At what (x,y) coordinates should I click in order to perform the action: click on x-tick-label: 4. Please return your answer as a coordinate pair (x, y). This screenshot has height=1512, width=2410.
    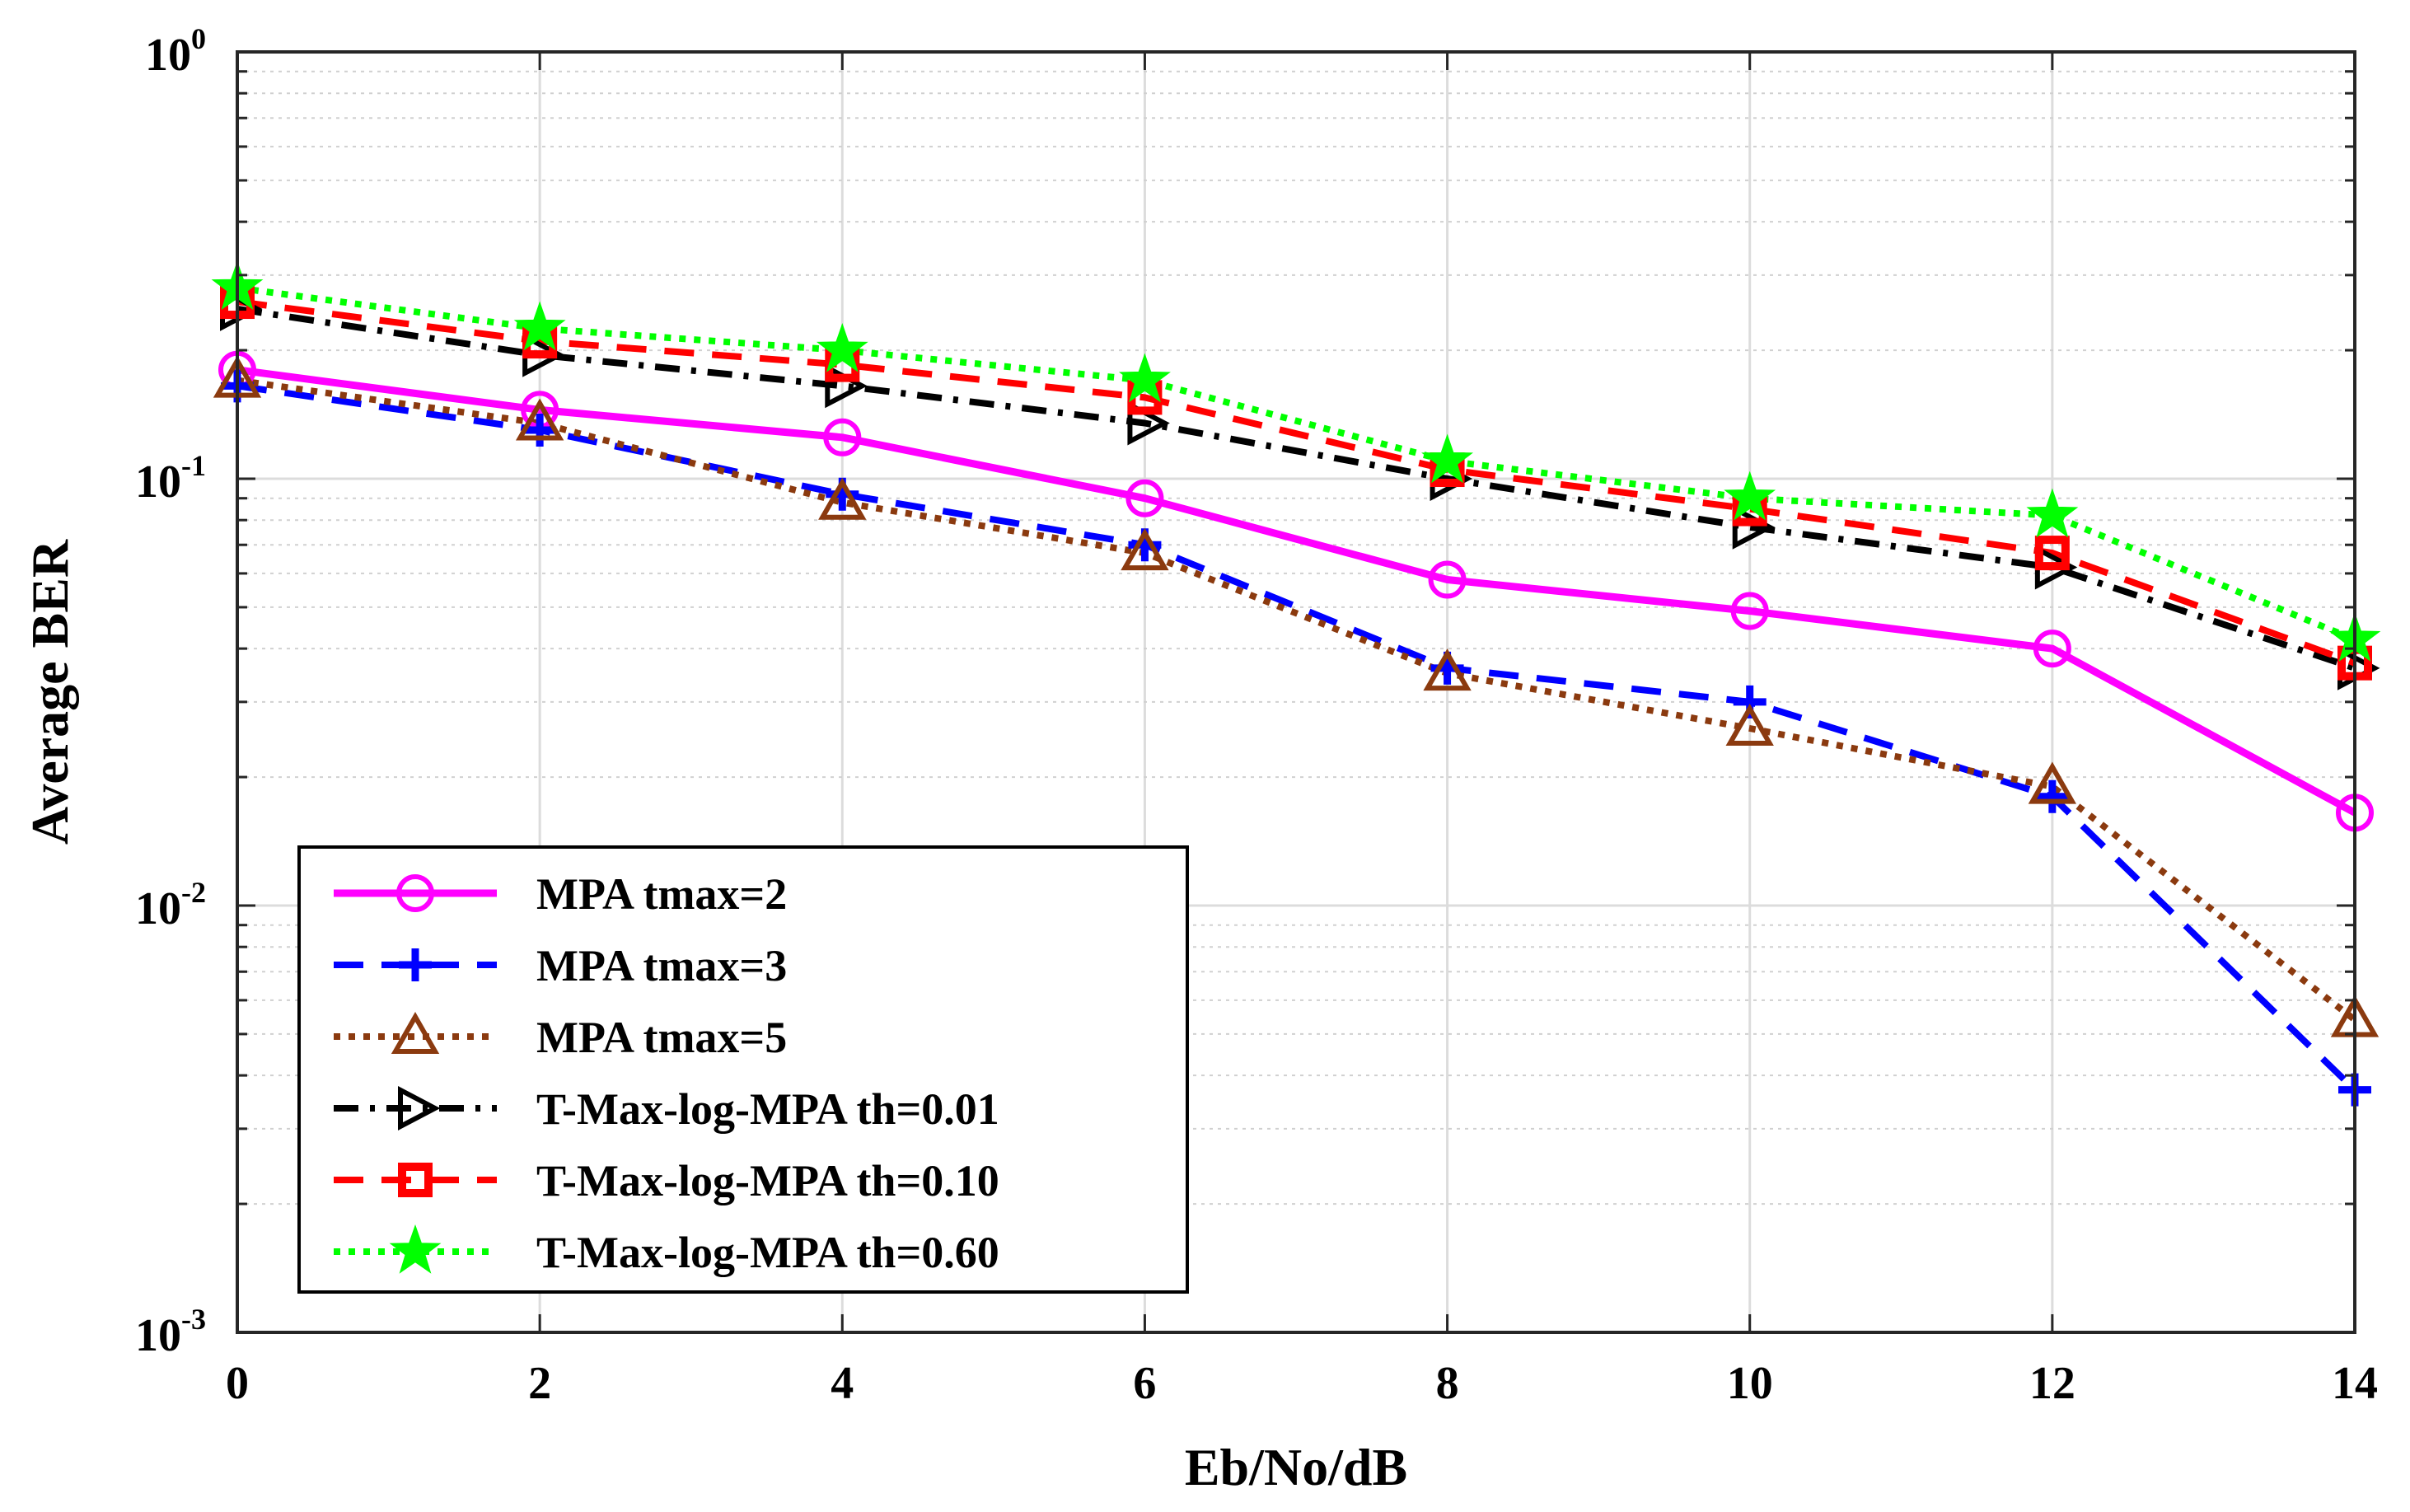
    Looking at the image, I should click on (842, 1383).